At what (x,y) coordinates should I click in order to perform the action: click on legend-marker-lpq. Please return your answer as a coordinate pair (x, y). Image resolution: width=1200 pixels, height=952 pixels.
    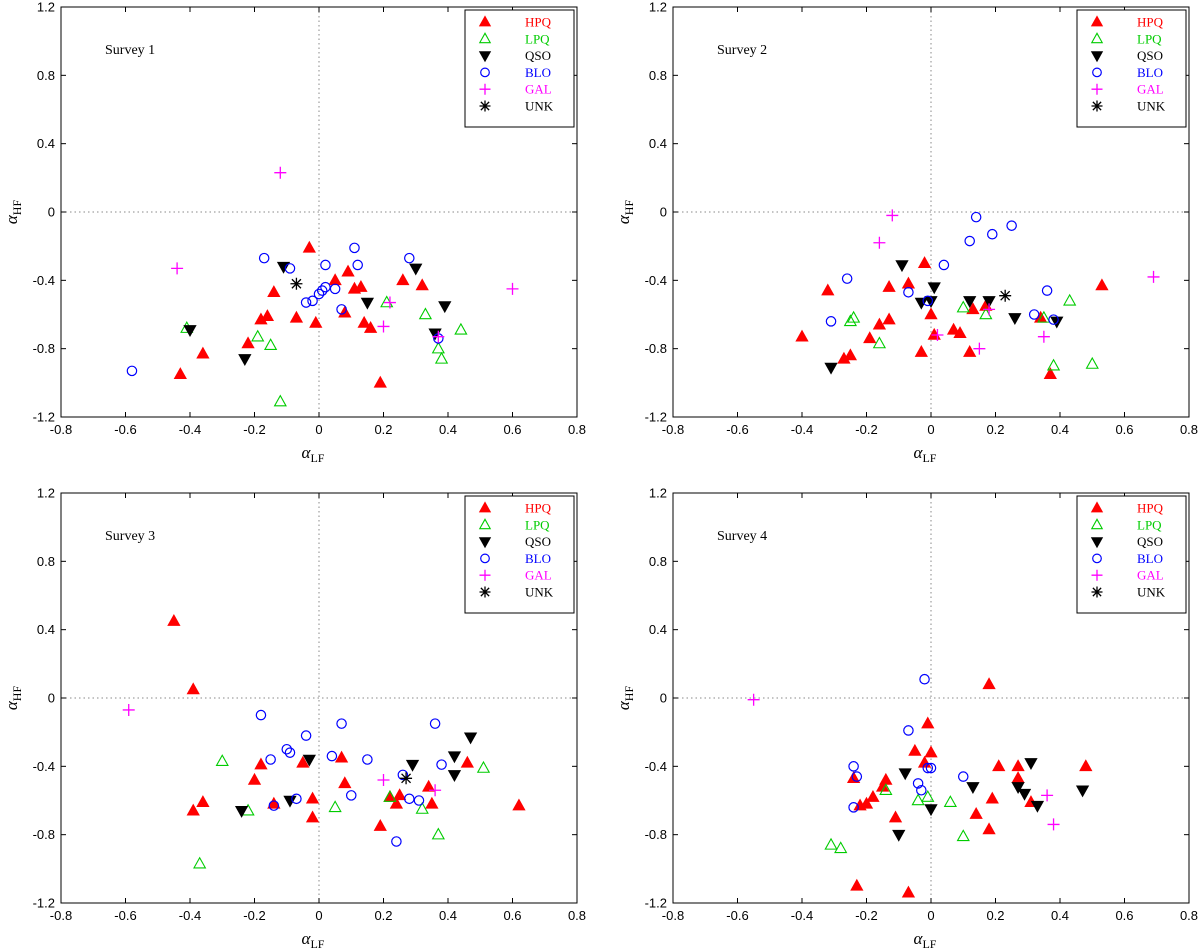
    Looking at the image, I should click on (1097, 38).